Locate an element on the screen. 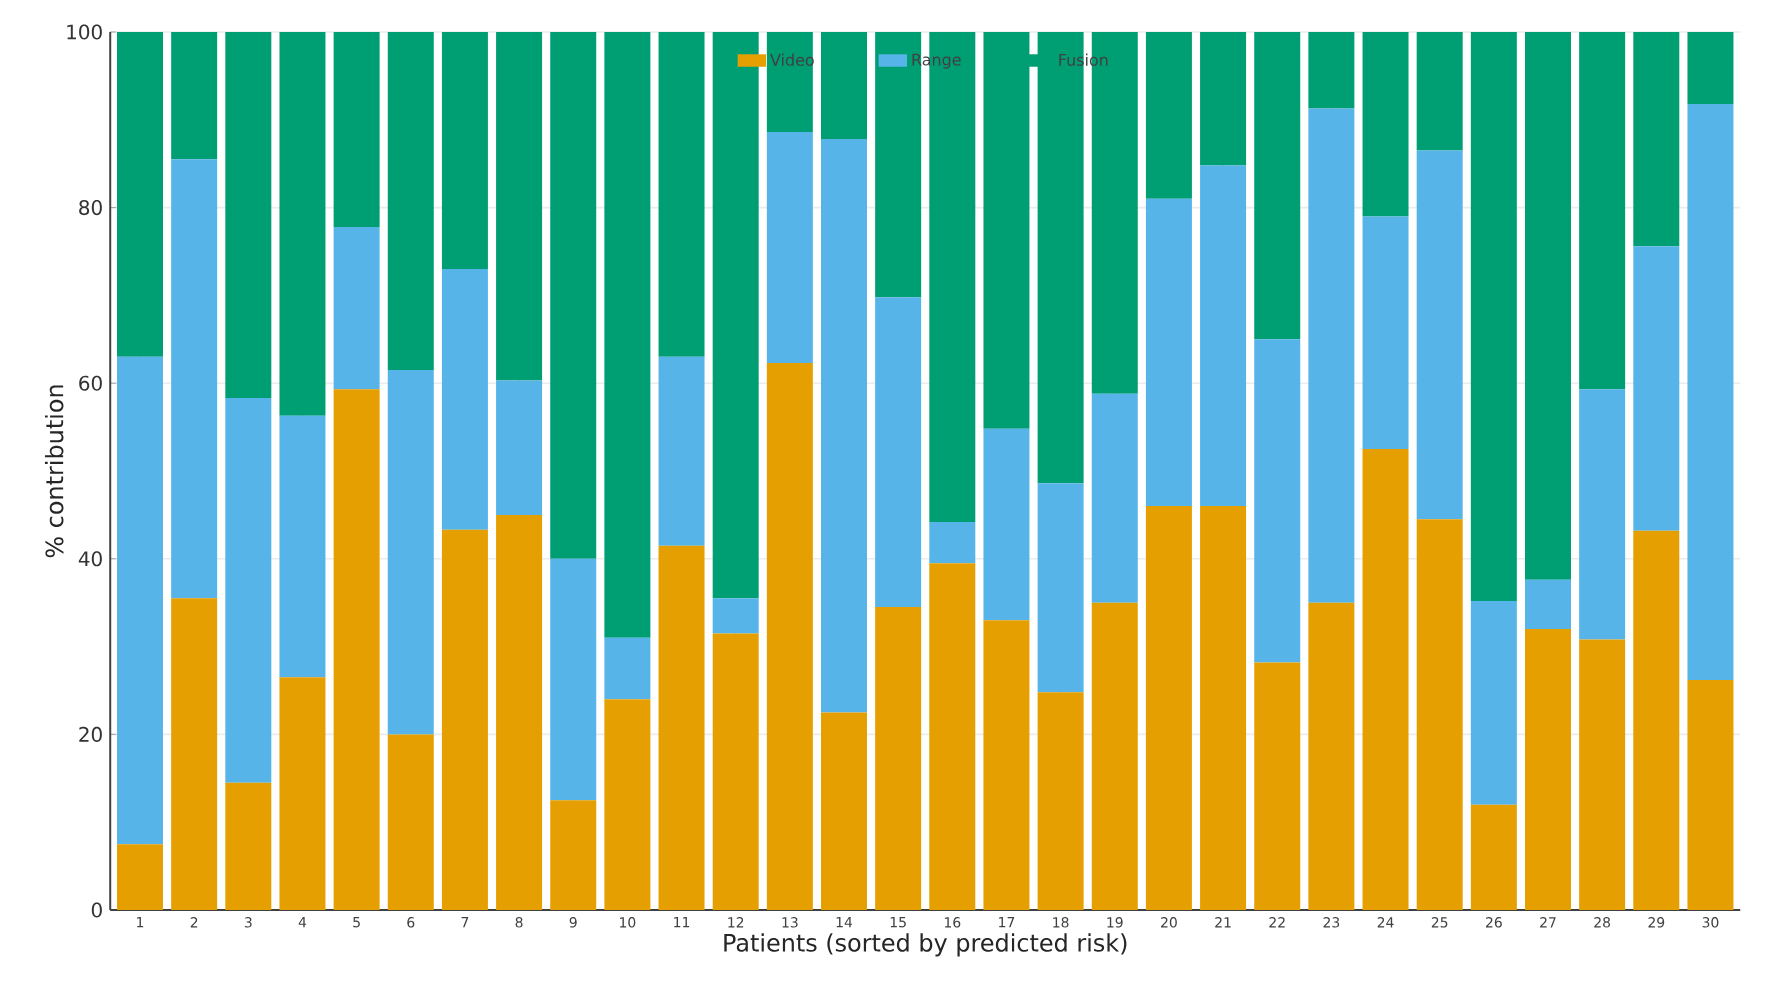 This screenshot has height=994, width=1778. y-tick-label: 80 is located at coordinates (90, 208).